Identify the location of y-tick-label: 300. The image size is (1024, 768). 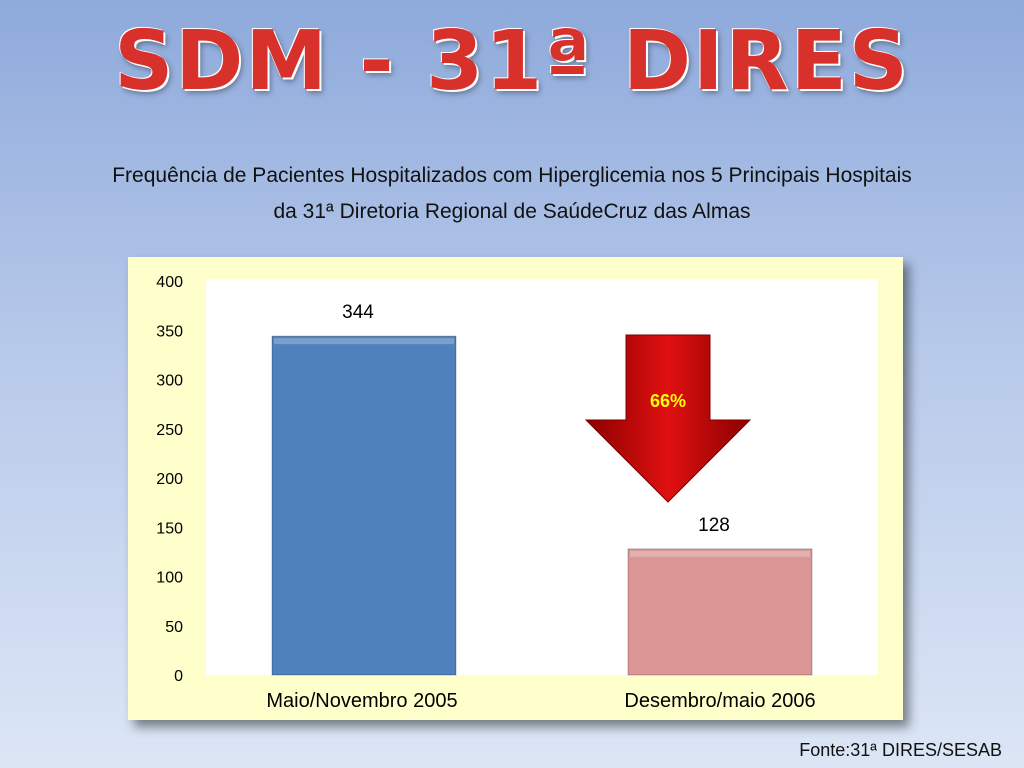
(169, 381).